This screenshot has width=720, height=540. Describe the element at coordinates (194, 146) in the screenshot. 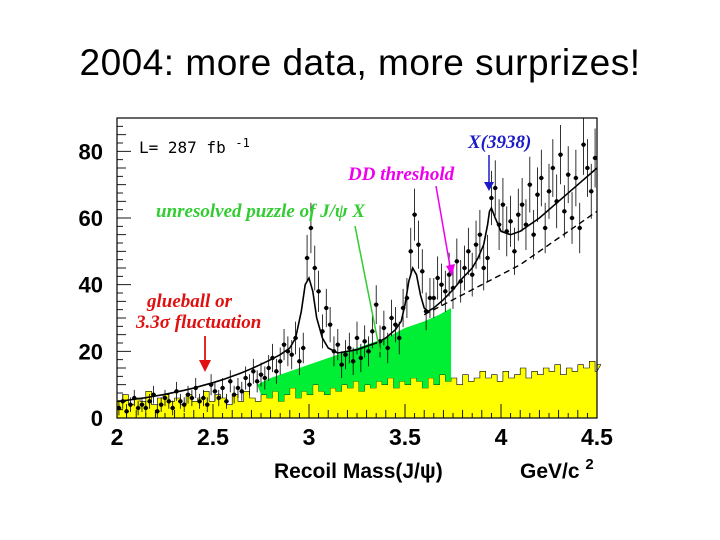

I see `luminosity-label: L= 287 fb -1` at that location.